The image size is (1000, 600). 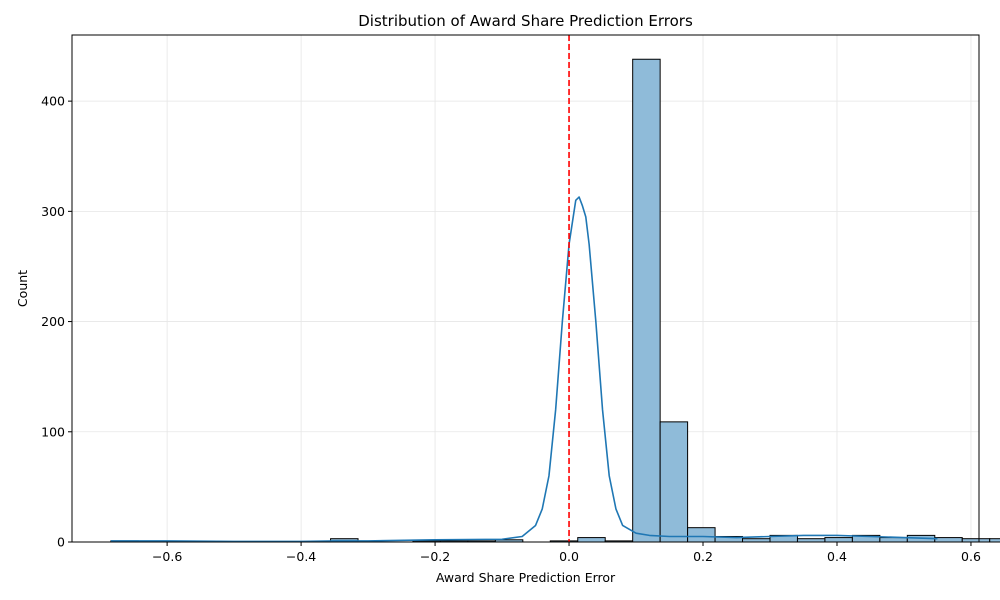 What do you see at coordinates (435, 556) in the screenshot?
I see `x-tick-label: −0.2` at bounding box center [435, 556].